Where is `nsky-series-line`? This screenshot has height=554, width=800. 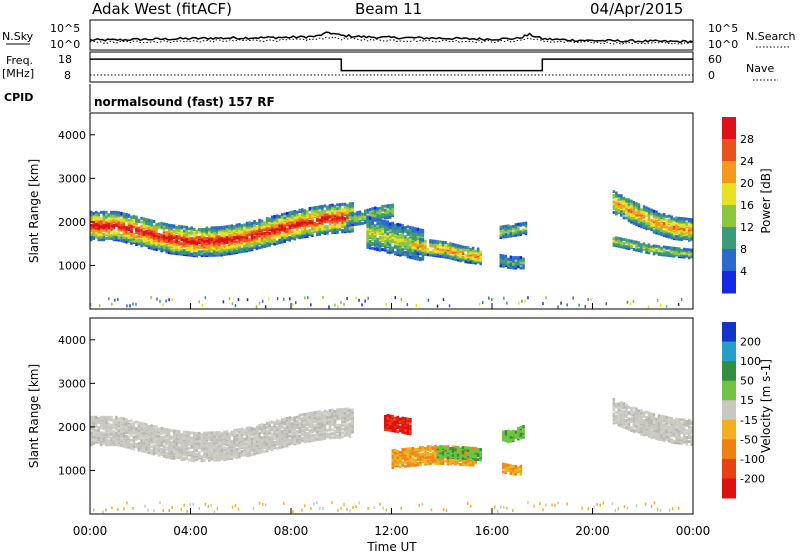
nsky-series-line is located at coordinates (391, 37).